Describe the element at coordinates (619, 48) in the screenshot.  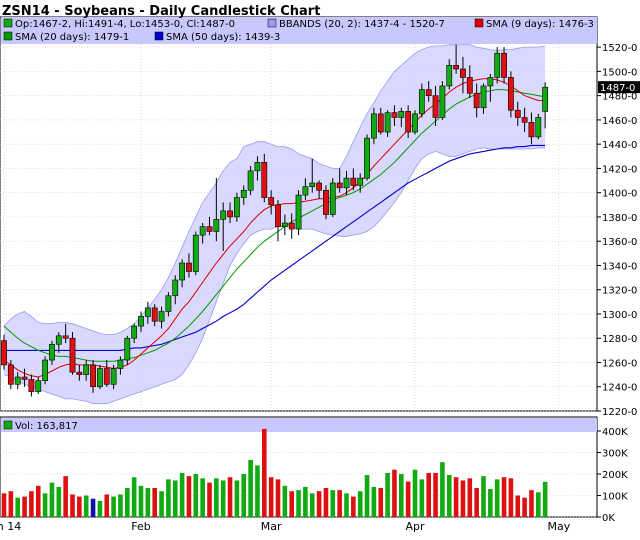
I see `price-tick-label: 1520-0` at that location.